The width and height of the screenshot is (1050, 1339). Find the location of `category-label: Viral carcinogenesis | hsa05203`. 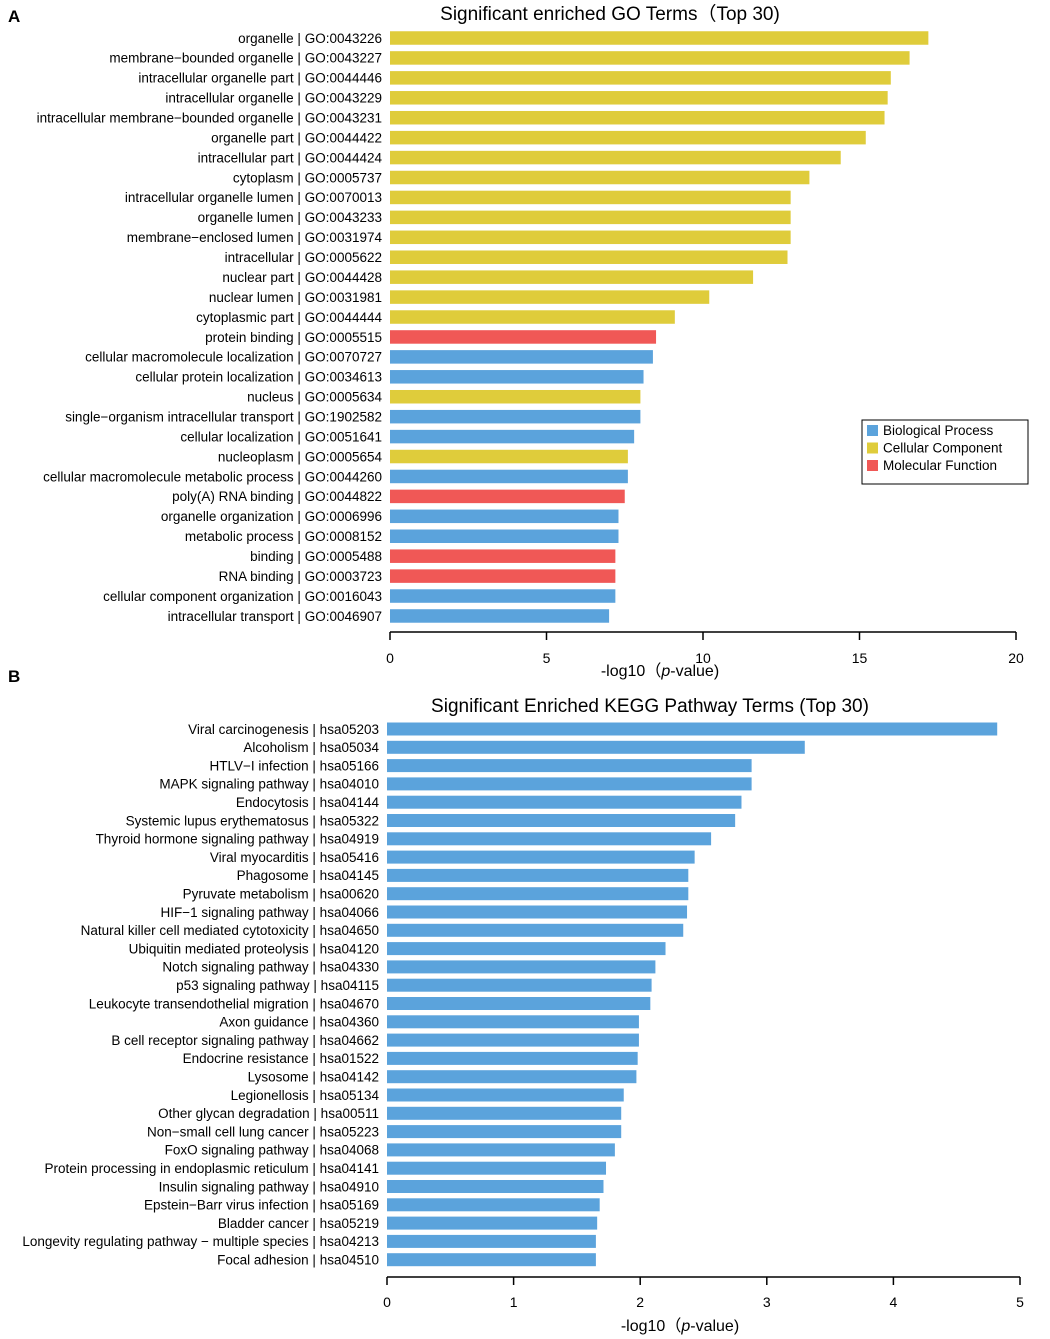

category-label: Viral carcinogenesis | hsa05203 is located at coordinates (283, 729).